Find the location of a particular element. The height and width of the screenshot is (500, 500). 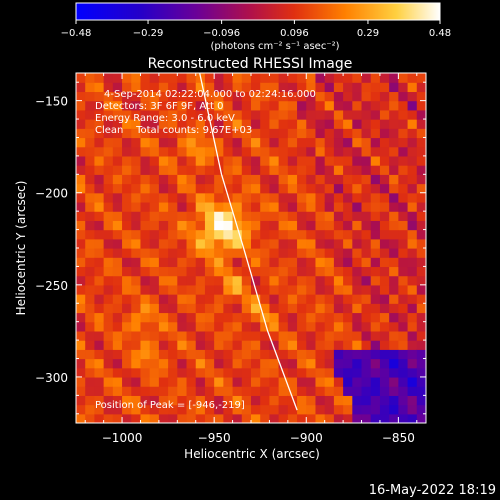

annotation-energy: Energy Range: 3.0 - 6.0 keV is located at coordinates (165, 118).